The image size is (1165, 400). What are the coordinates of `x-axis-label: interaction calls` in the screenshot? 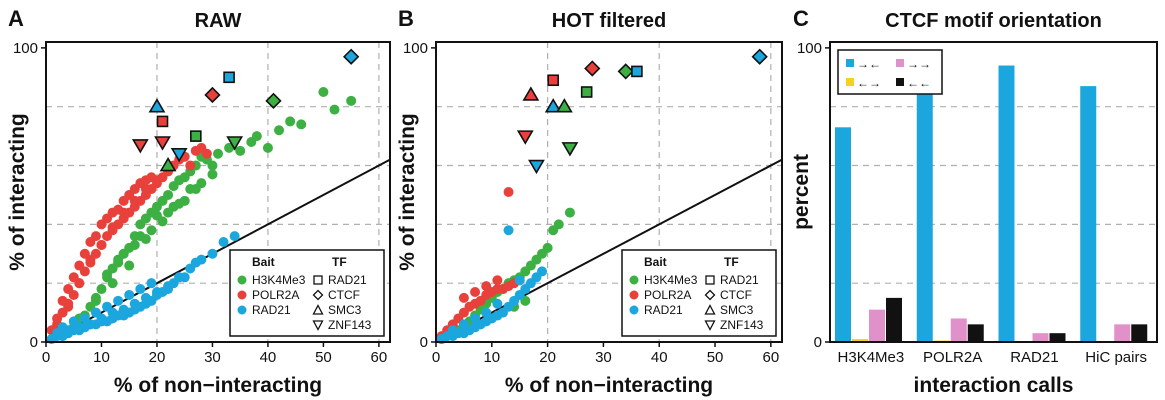 It's located at (994, 385).